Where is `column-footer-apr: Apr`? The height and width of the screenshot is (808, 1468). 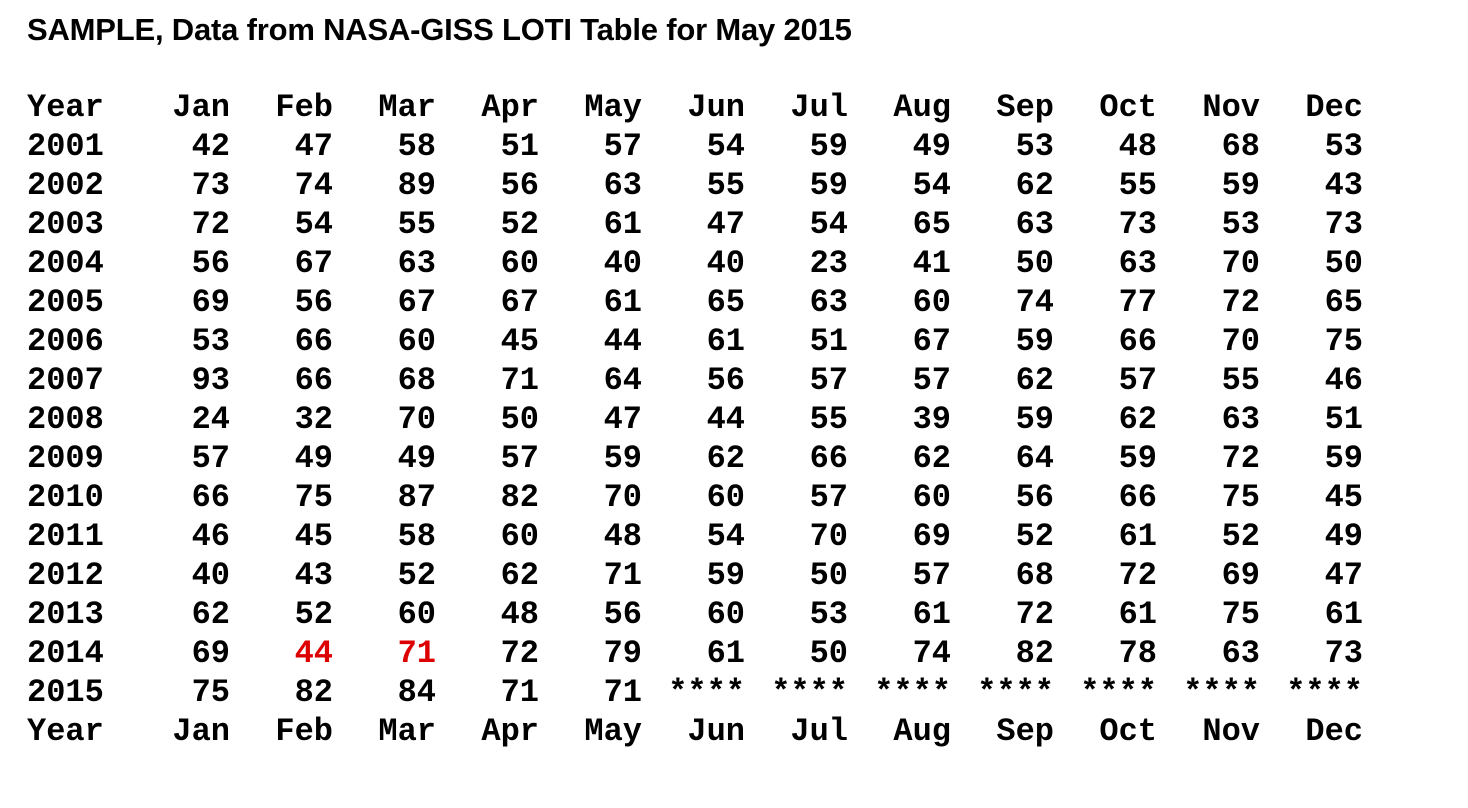
column-footer-apr: Apr is located at coordinates (510, 731).